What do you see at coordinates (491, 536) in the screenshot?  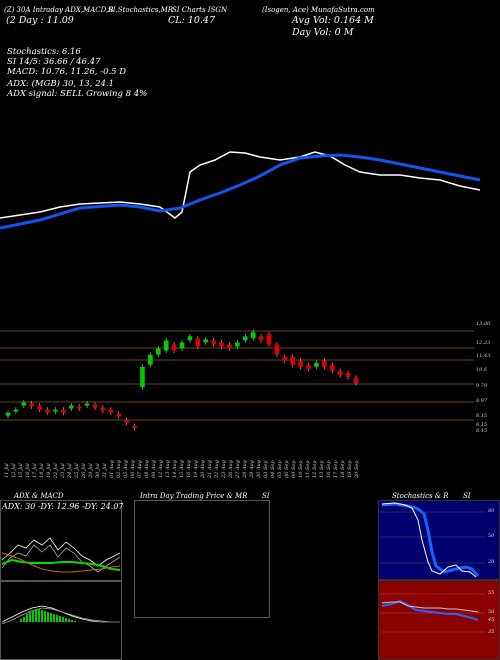 I see `stoch-level-50: 50` at bounding box center [491, 536].